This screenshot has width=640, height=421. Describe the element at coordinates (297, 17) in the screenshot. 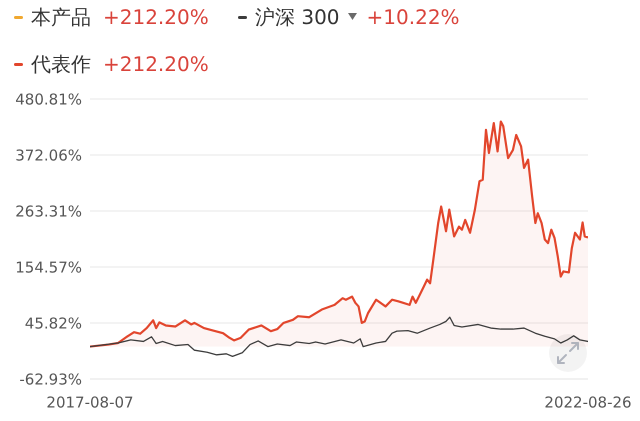

I see `legend-label: 沪深 300` at that location.